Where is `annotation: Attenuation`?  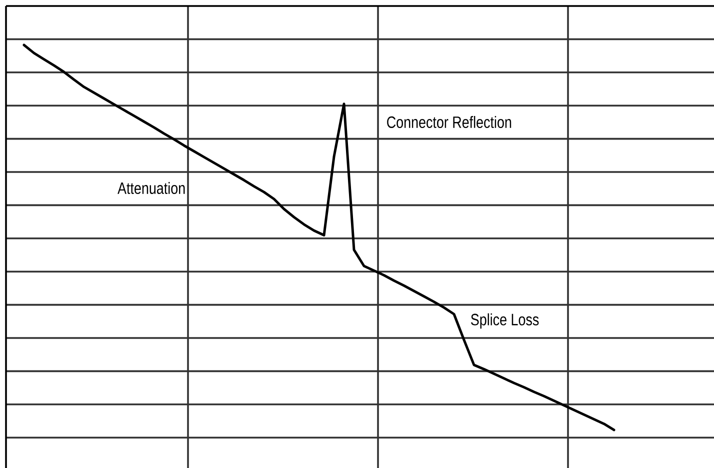 annotation: Attenuation is located at coordinates (151, 188).